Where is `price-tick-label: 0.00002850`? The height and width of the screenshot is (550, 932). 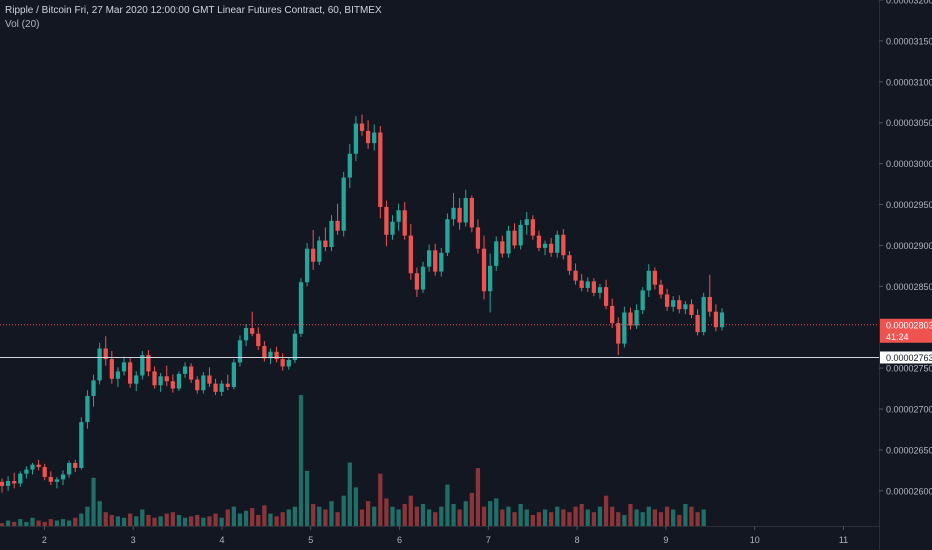 price-tick-label: 0.00002850 is located at coordinates (909, 287).